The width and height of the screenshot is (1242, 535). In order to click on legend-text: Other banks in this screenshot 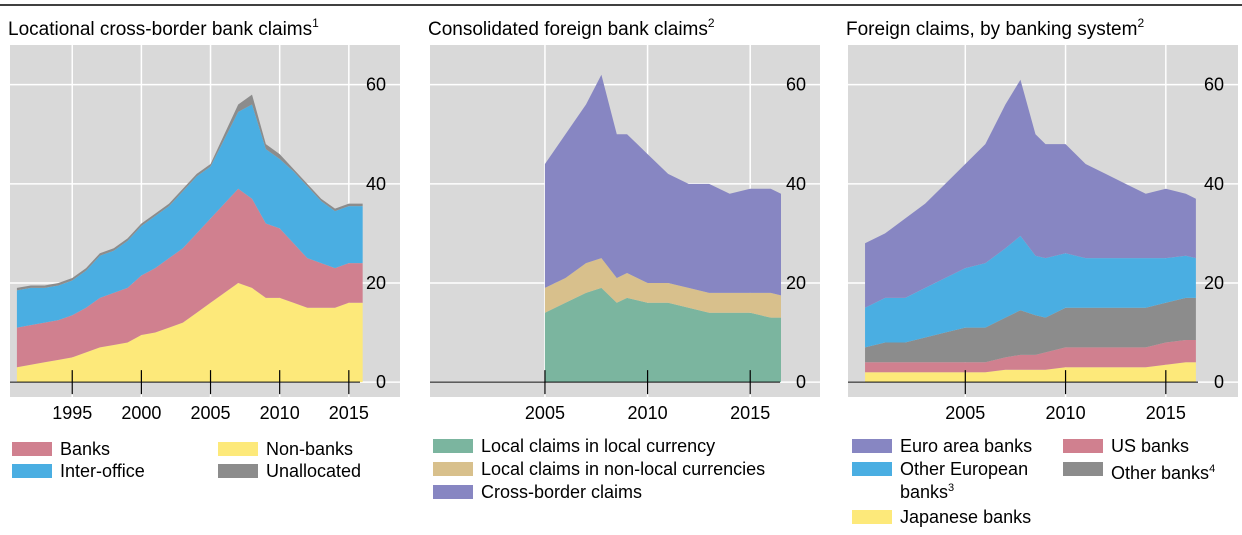, I will do `click(1160, 473)`.